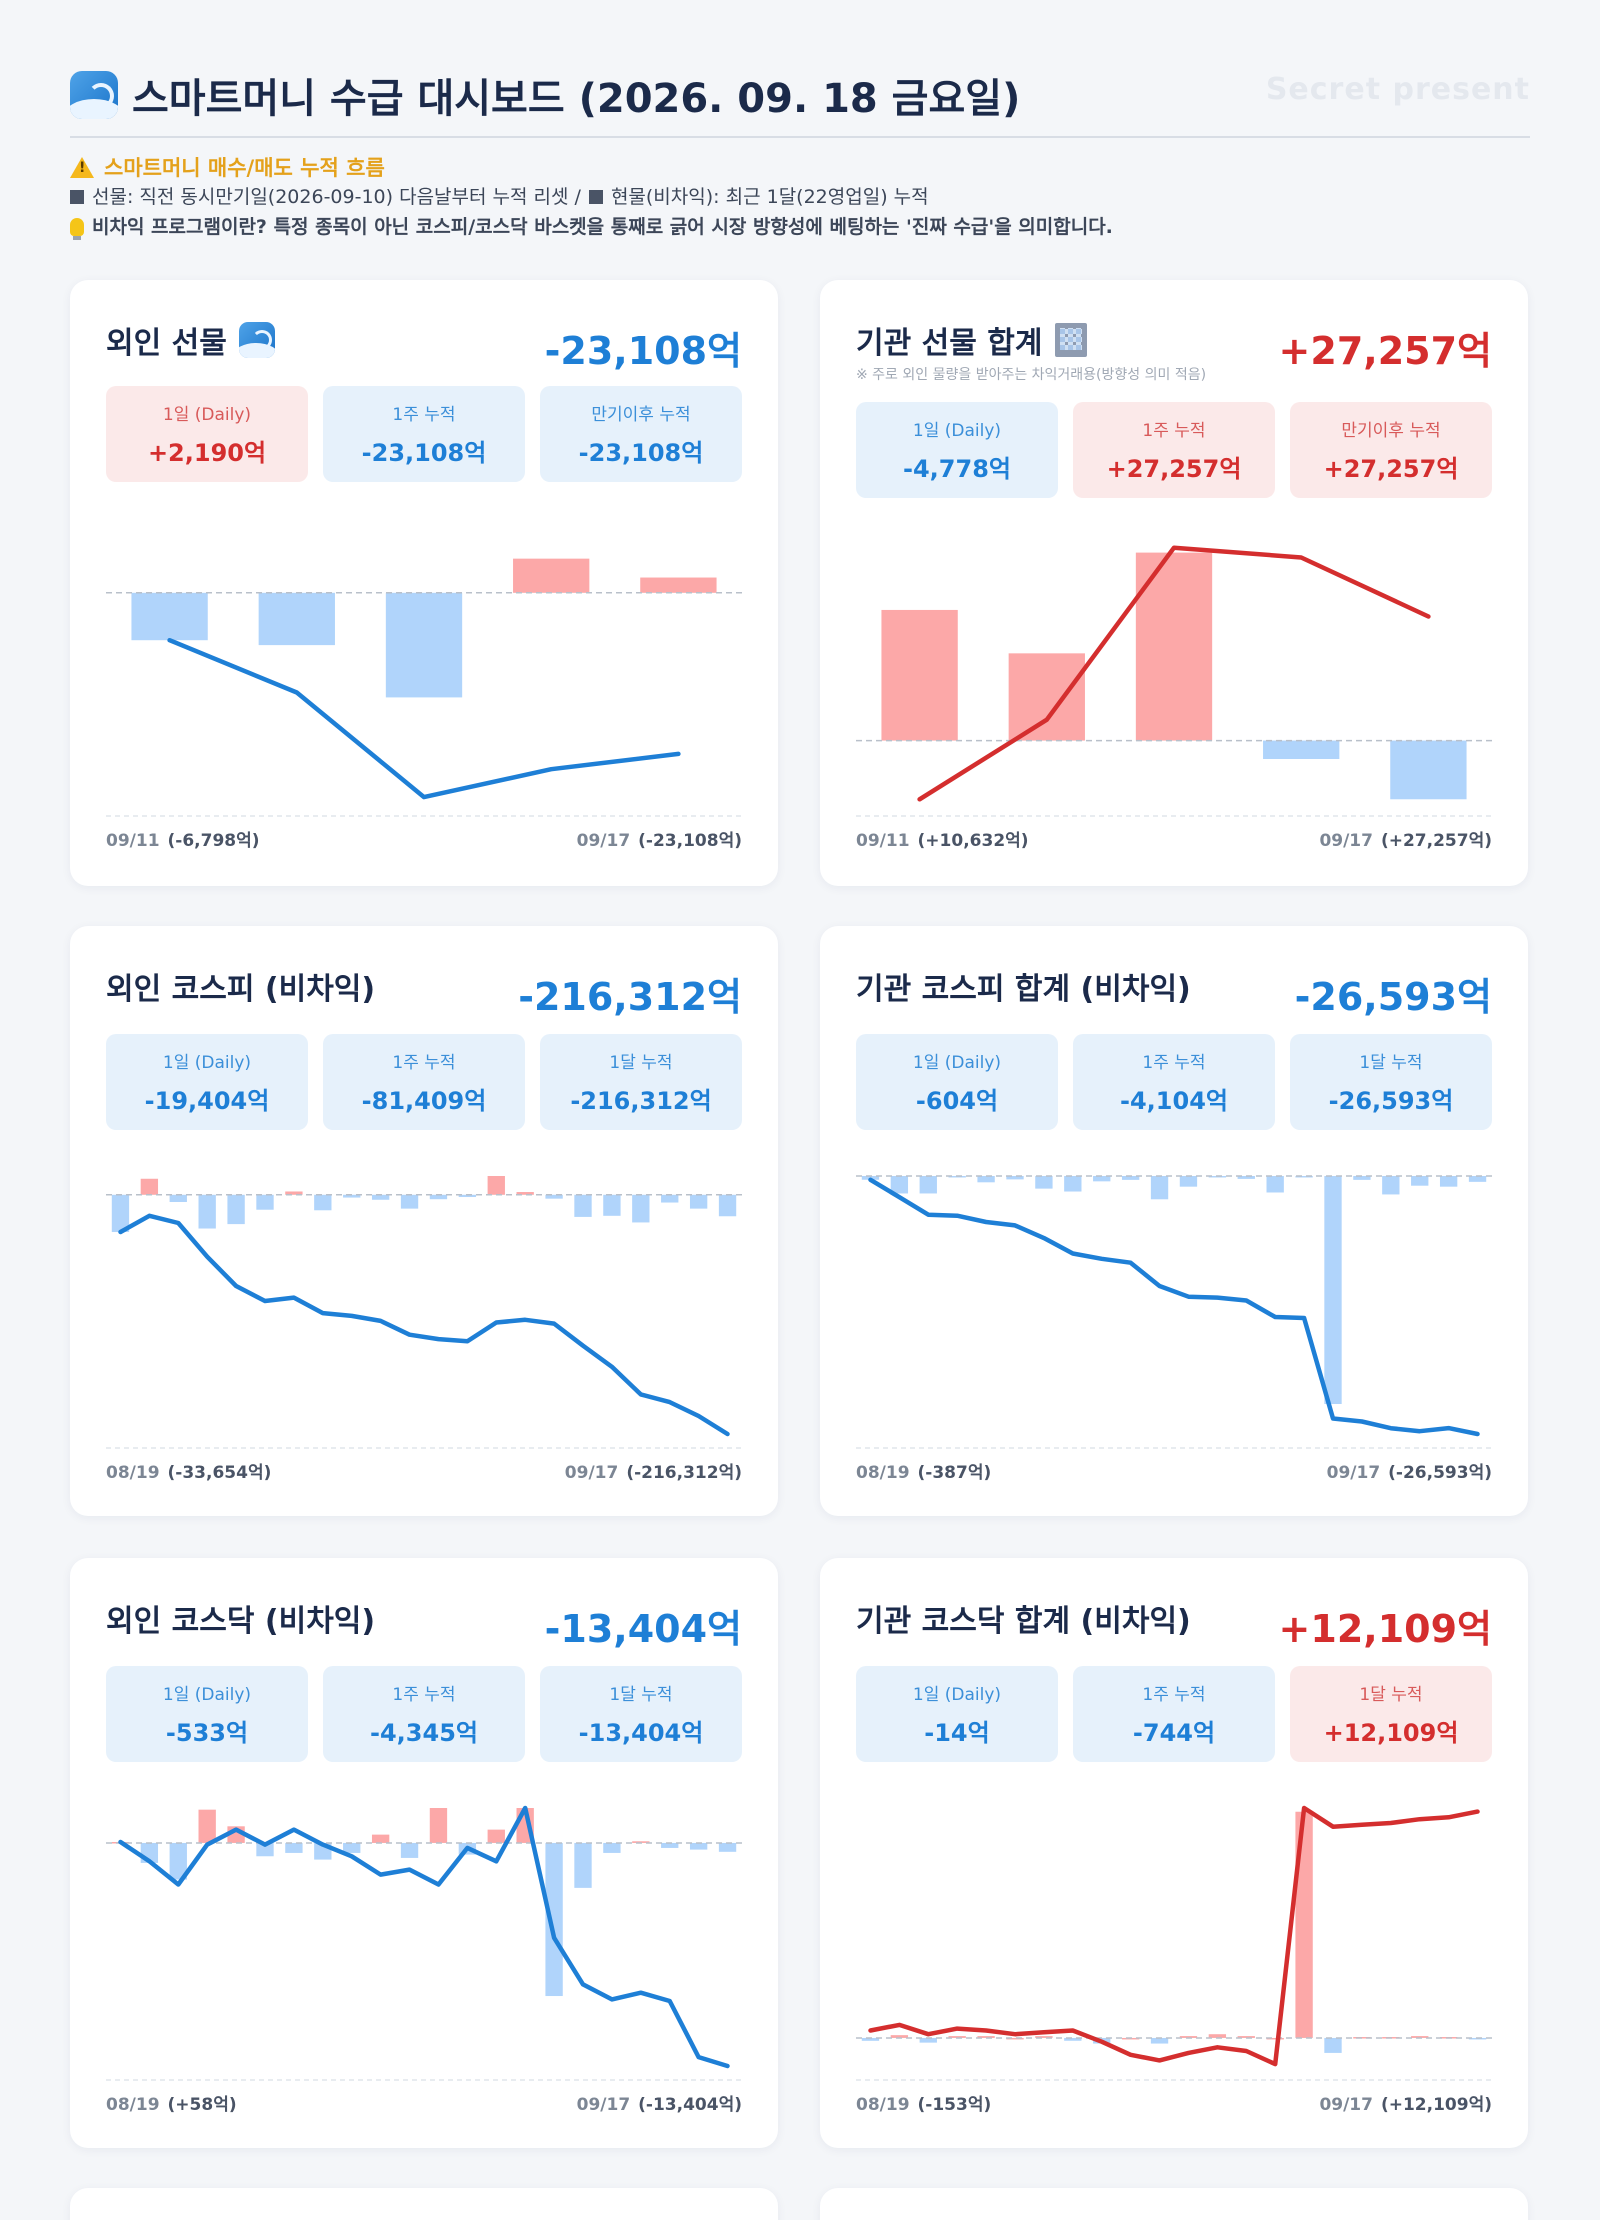 Image resolution: width=1600 pixels, height=2220 pixels. Describe the element at coordinates (1391, 1733) in the screenshot. I see `stat-value: +12,109억` at that location.